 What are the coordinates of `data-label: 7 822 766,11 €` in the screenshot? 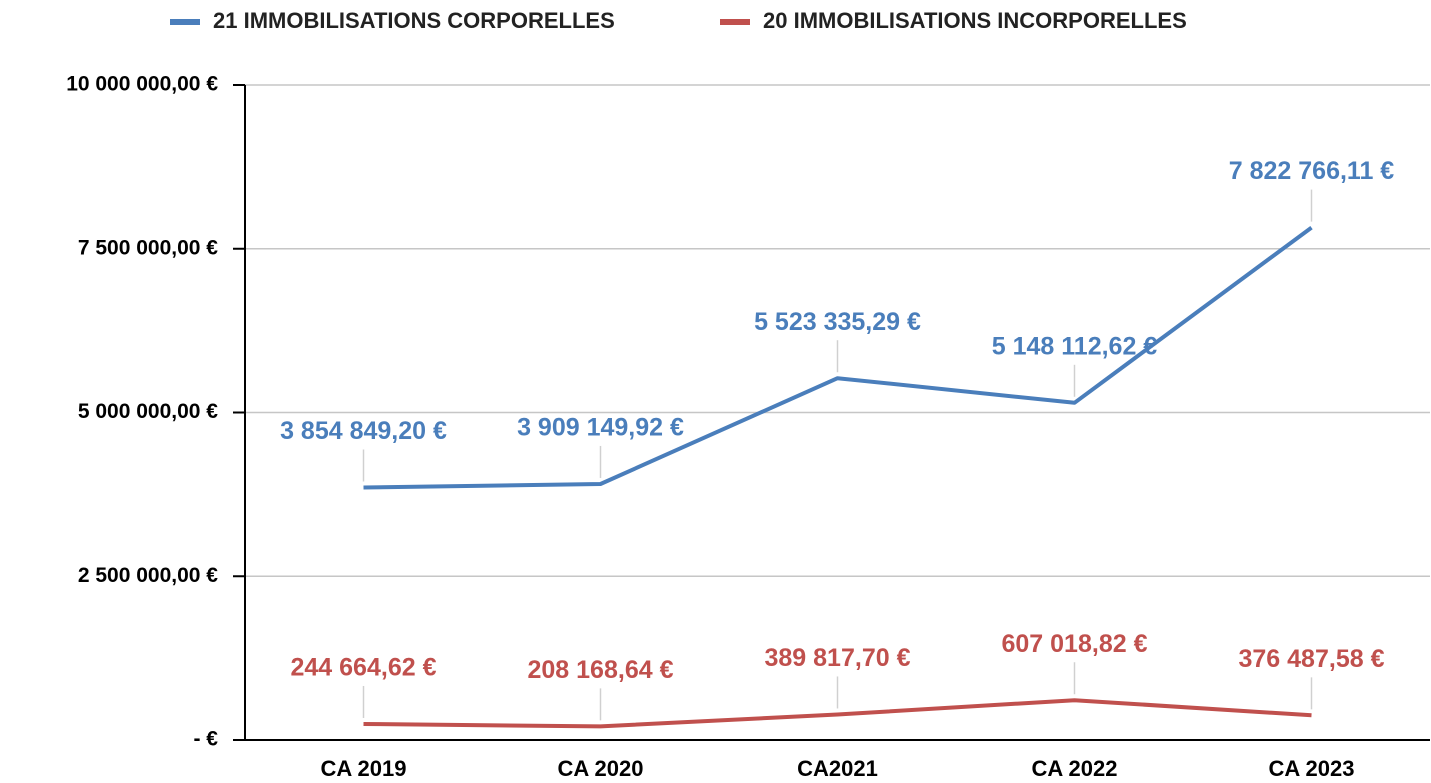 It's located at (1312, 171).